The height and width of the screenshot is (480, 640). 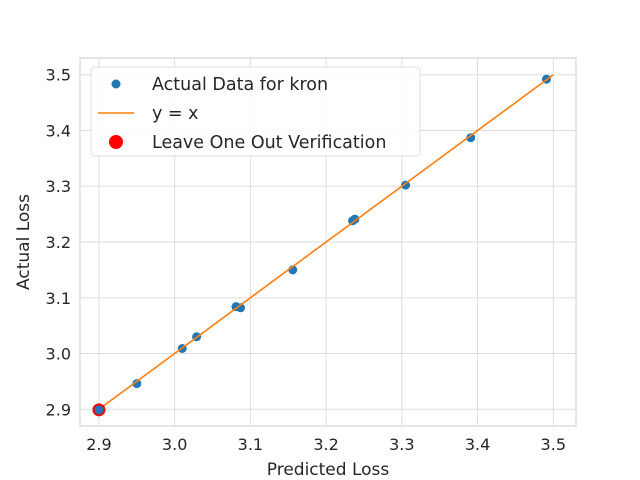 What do you see at coordinates (250, 444) in the screenshot?
I see `x-tick-label: 3.1` at bounding box center [250, 444].